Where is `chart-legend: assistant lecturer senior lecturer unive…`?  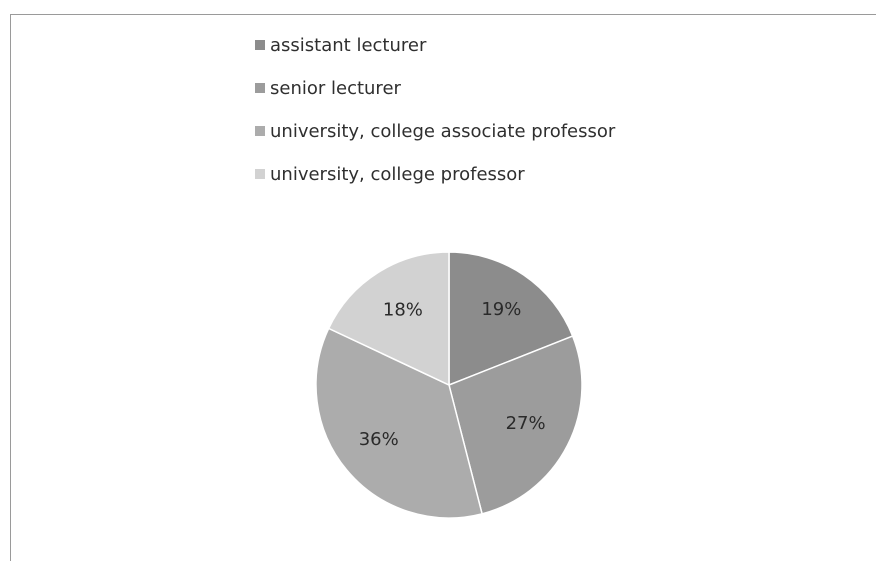
chart-legend: assistant lecturer senior lecturer unive… is located at coordinates (435, 120).